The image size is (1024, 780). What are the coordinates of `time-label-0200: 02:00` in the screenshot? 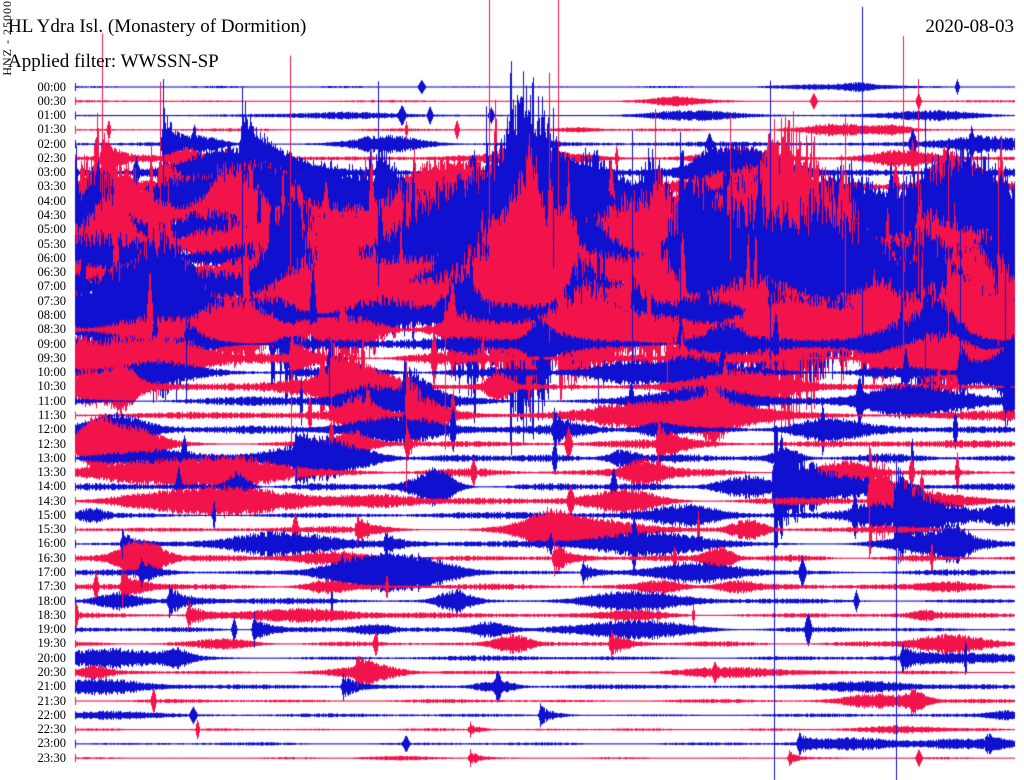 It's located at (51, 143).